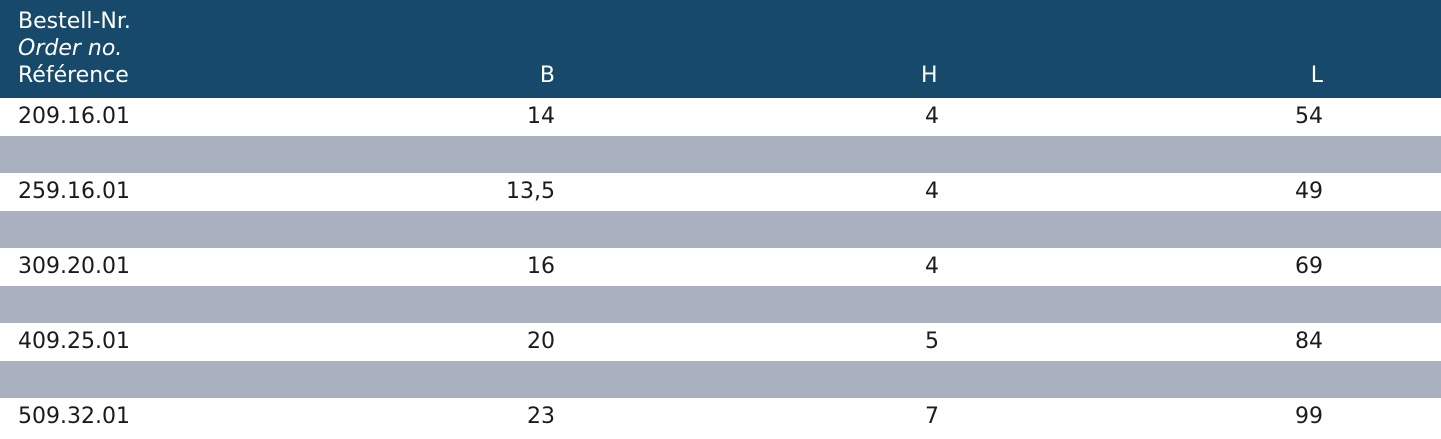 The height and width of the screenshot is (439, 1441). What do you see at coordinates (74, 341) in the screenshot?
I see `order-number-cell: 409.25.01` at bounding box center [74, 341].